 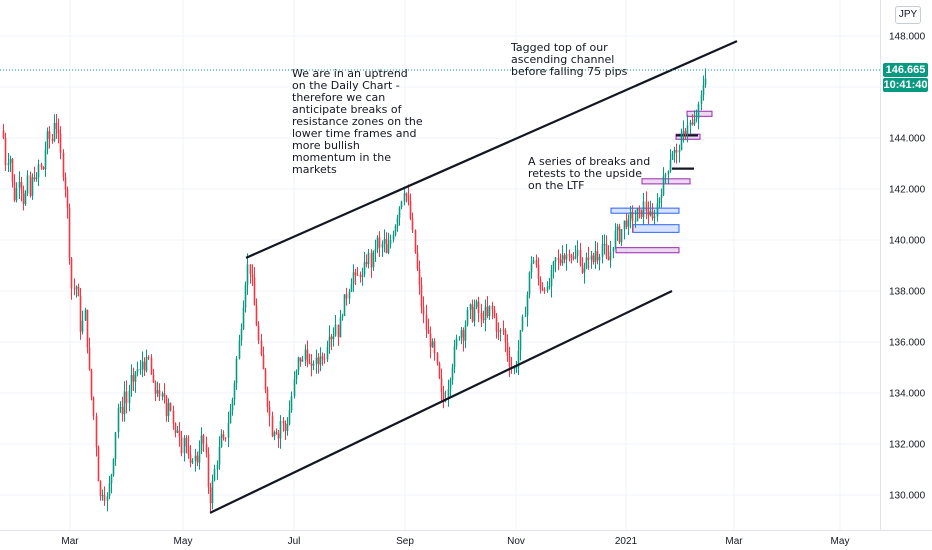 What do you see at coordinates (699, 113) in the screenshot?
I see `retest-zone` at bounding box center [699, 113].